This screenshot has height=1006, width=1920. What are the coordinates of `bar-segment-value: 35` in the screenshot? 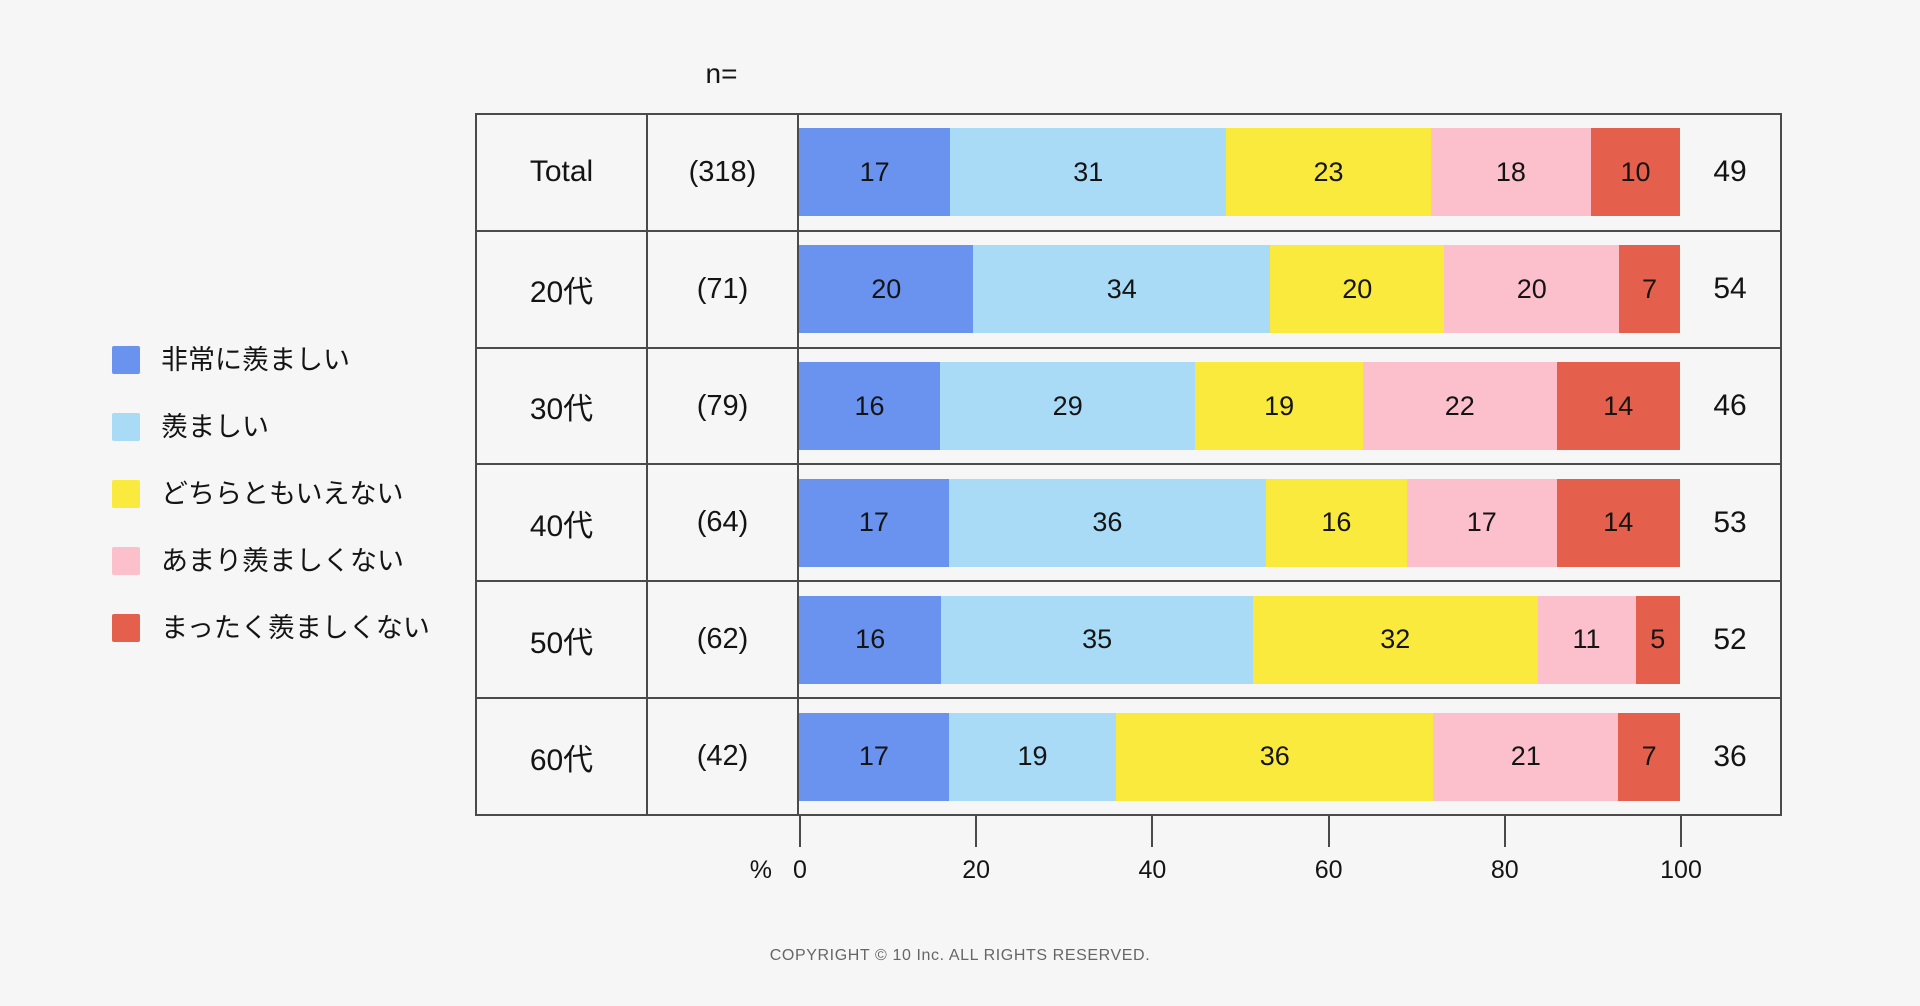 It's located at (1097, 639).